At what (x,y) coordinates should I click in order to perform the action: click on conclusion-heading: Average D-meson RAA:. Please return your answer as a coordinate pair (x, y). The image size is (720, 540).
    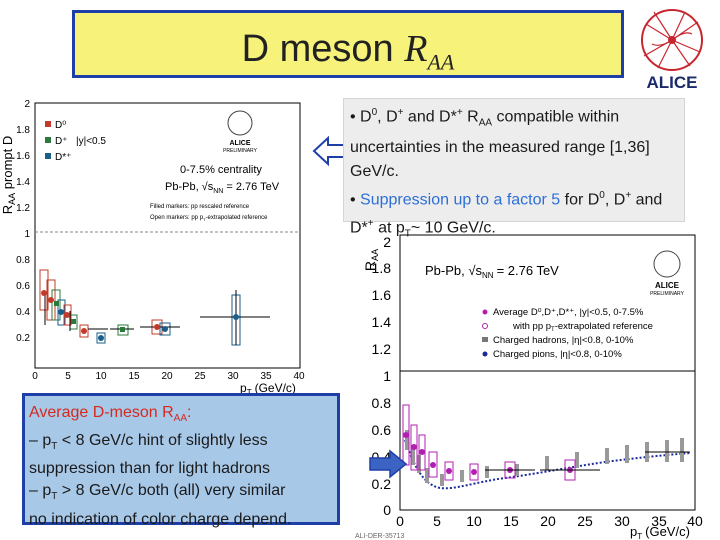
    Looking at the image, I should click on (110, 414).